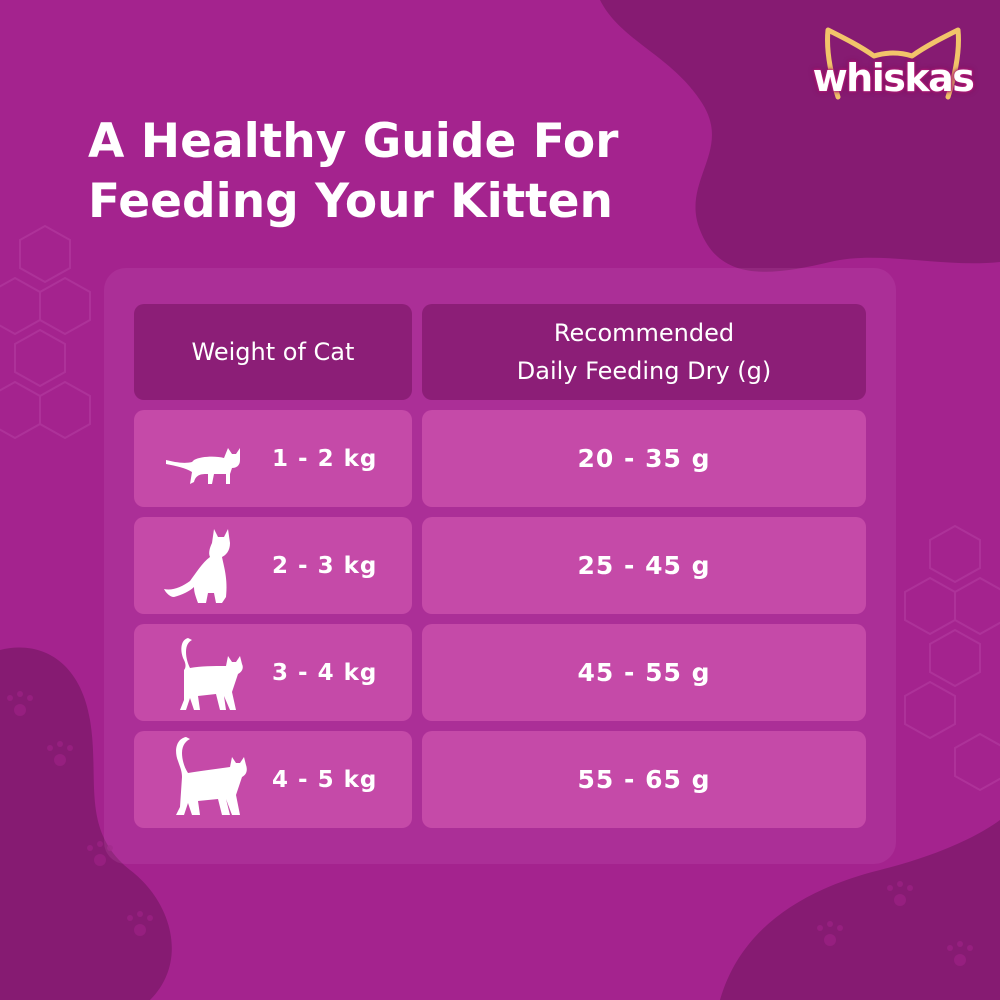  What do you see at coordinates (325, 672) in the screenshot?
I see `weight-label-row-3: 3 - 4 kg` at bounding box center [325, 672].